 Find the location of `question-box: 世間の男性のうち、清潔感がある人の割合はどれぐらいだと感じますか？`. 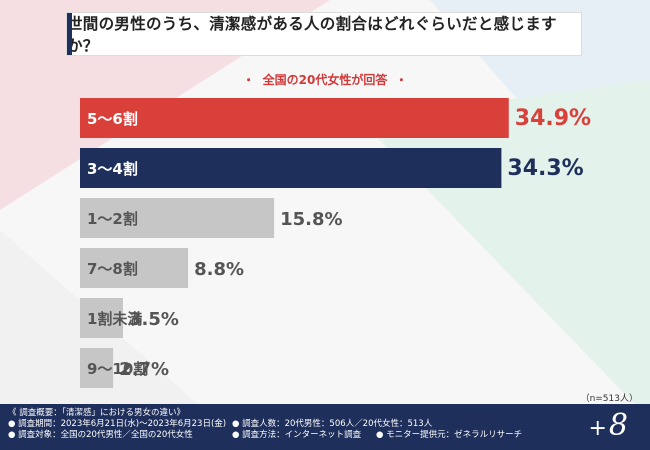

question-box: 世間の男性のうち、清潔感がある人の割合はどれぐらいだと感じますか？ is located at coordinates (324, 34).